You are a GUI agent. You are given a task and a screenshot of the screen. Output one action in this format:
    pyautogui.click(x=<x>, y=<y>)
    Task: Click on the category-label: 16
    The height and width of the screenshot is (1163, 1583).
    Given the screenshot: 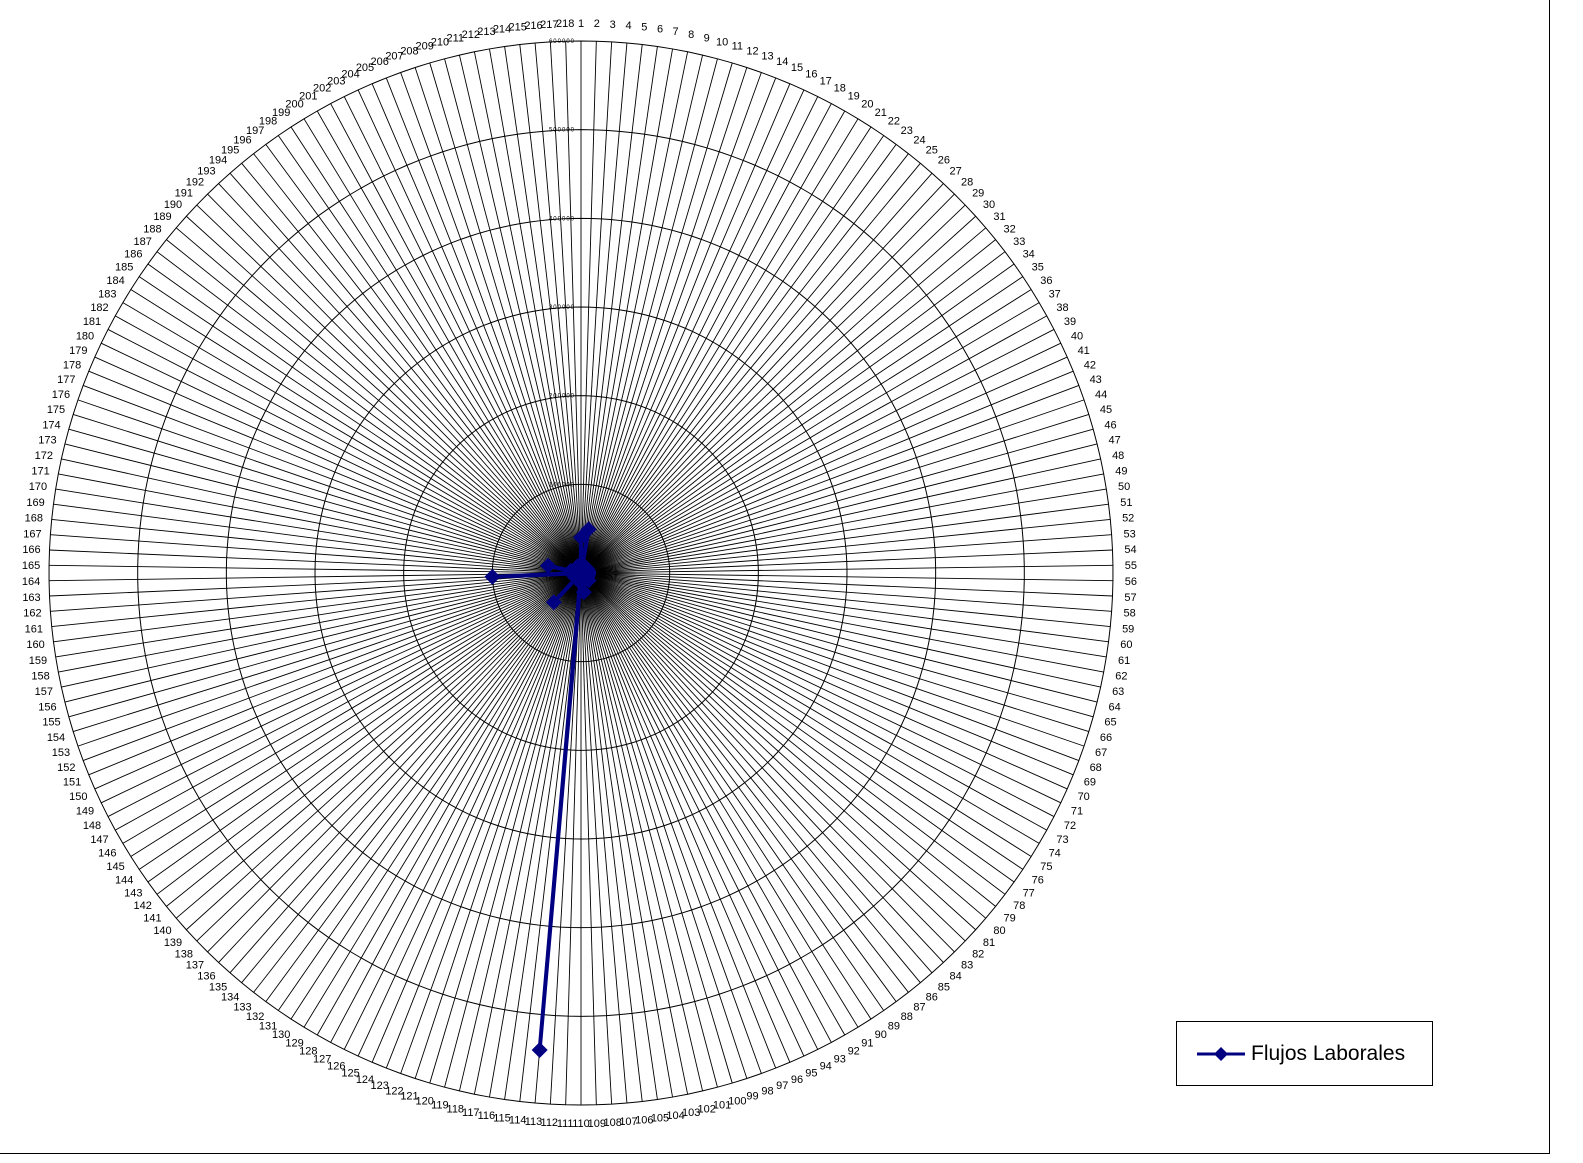 What is the action you would take?
    pyautogui.click(x=811, y=75)
    